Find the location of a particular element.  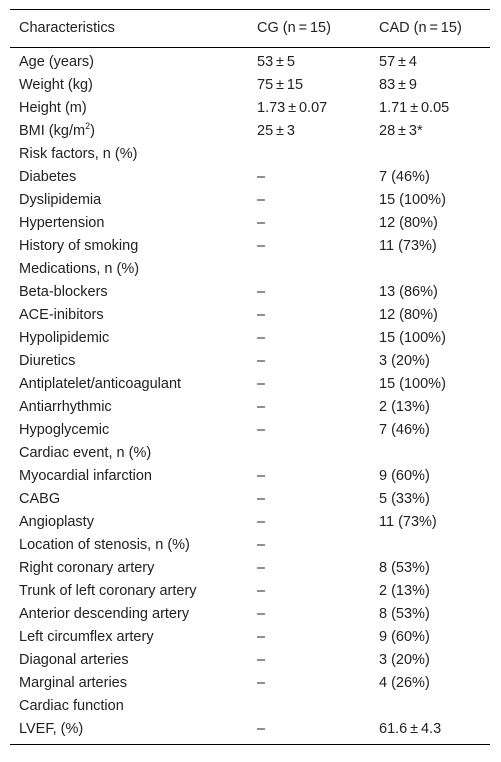

cad-value: 4 (26%) is located at coordinates (404, 683).